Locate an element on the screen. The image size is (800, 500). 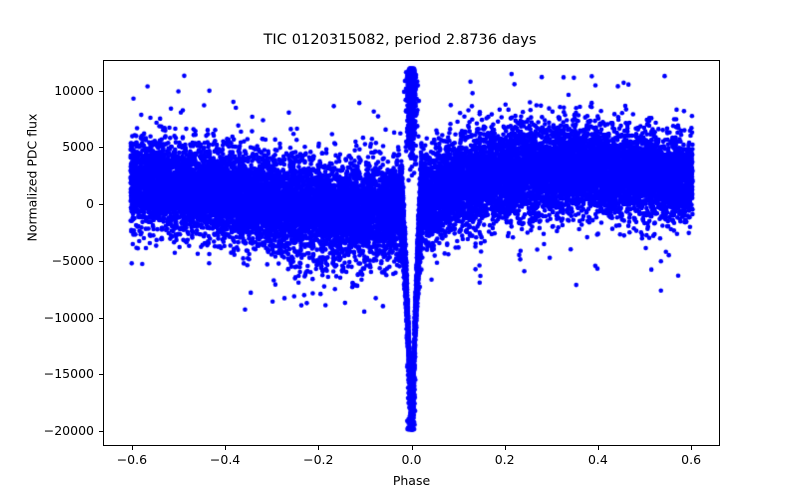
chart-title: TIC 0120315082, period 2.8736 days is located at coordinates (400, 40).